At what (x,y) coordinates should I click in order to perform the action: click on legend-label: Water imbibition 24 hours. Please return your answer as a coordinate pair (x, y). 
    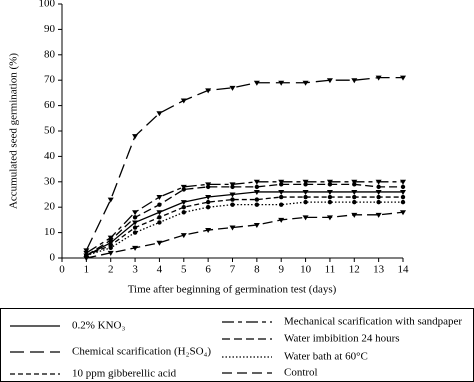
    Looking at the image, I should click on (342, 339).